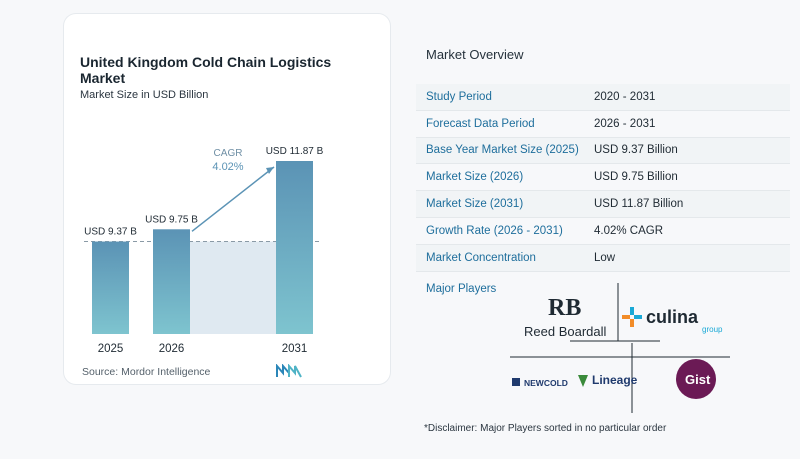  I want to click on overview-row: Market Concentration Low, so click(603, 258).